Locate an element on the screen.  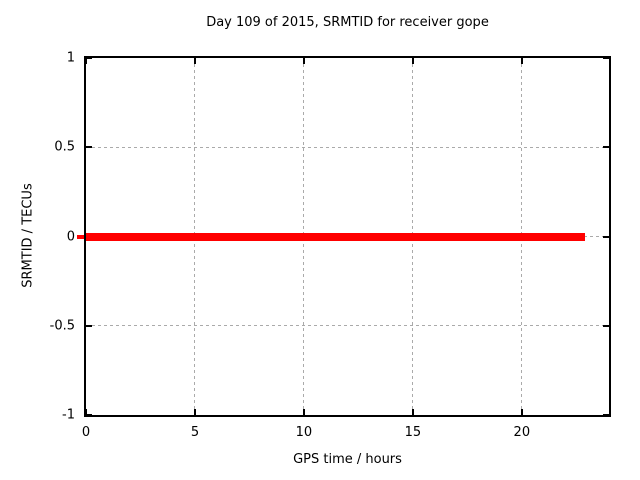
y-tick-label: 0 is located at coordinates (70, 236).